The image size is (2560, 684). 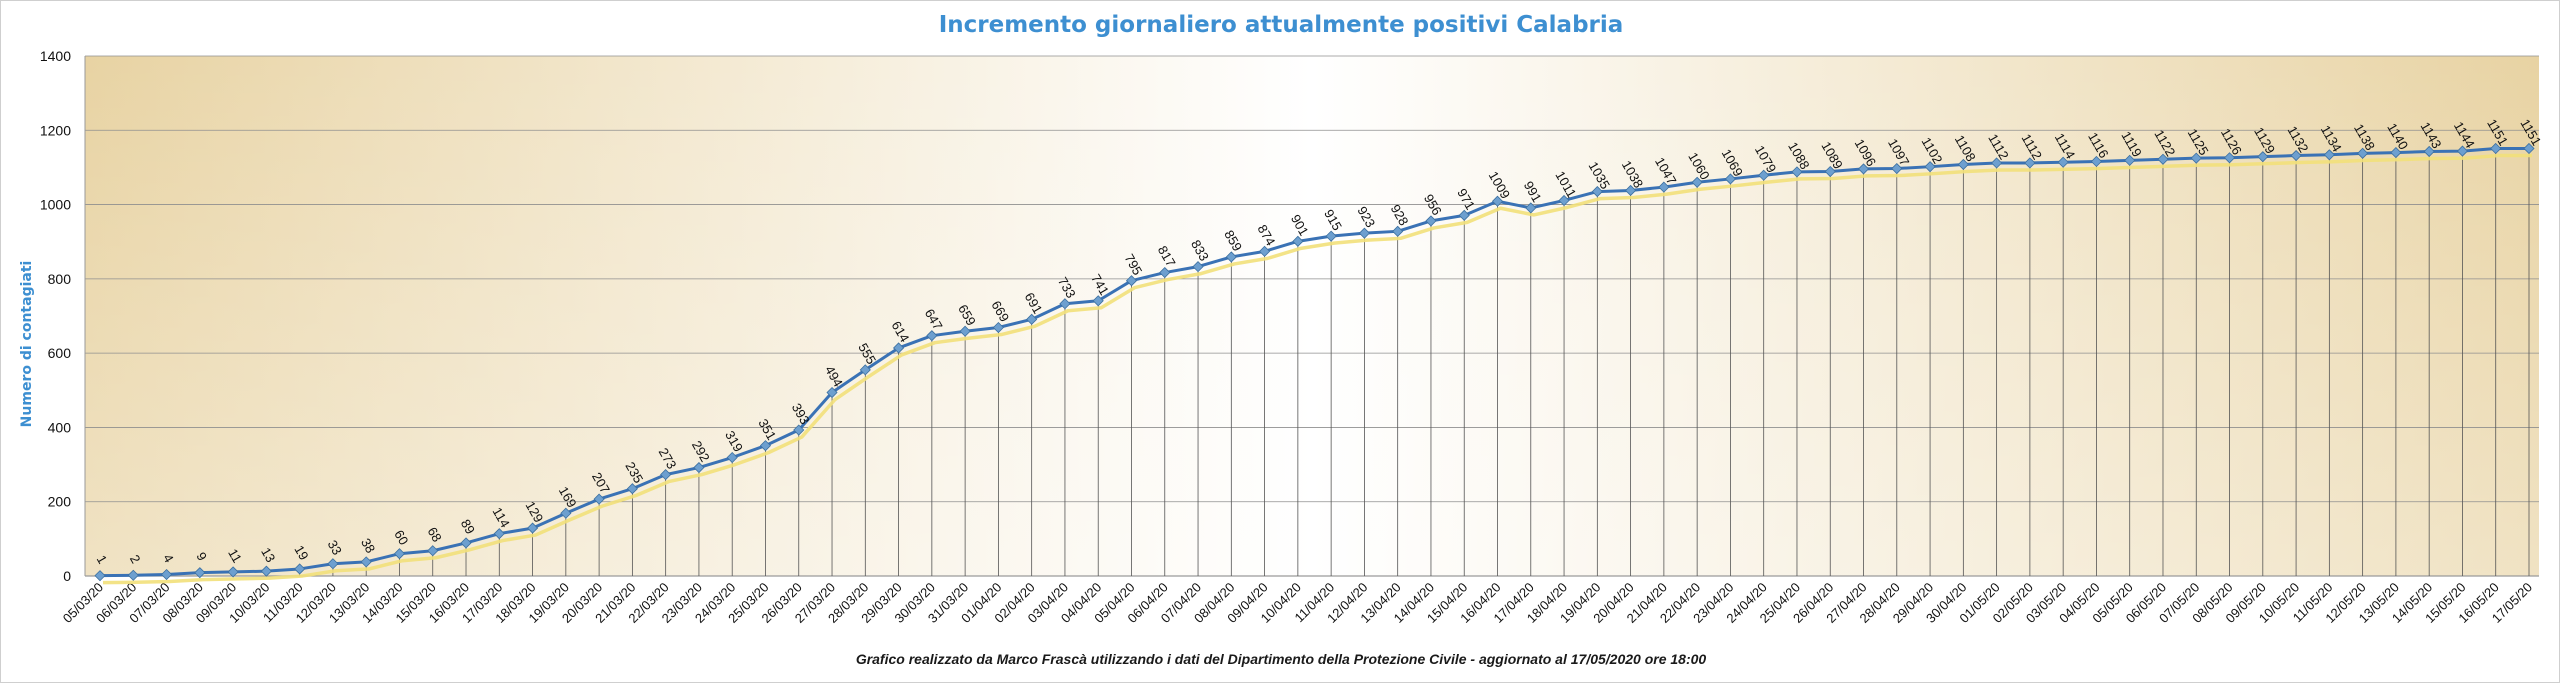 I want to click on data-label: 38, so click(x=368, y=546).